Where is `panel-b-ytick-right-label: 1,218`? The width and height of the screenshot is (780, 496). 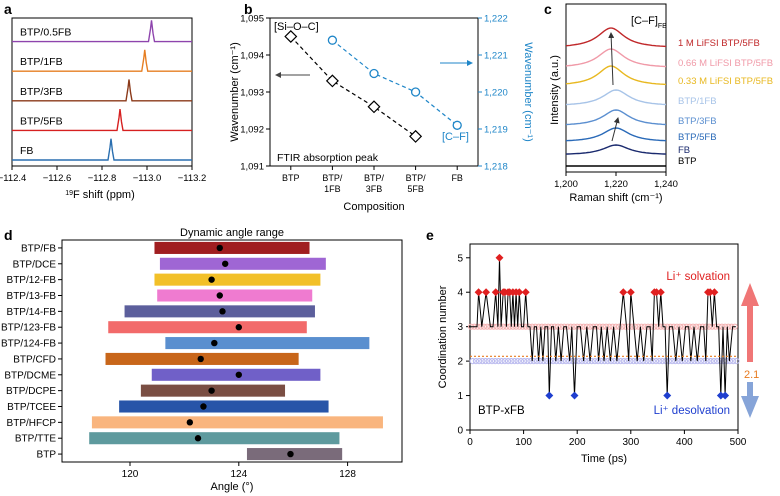 panel-b-ytick-right-label: 1,218 is located at coordinates (496, 167).